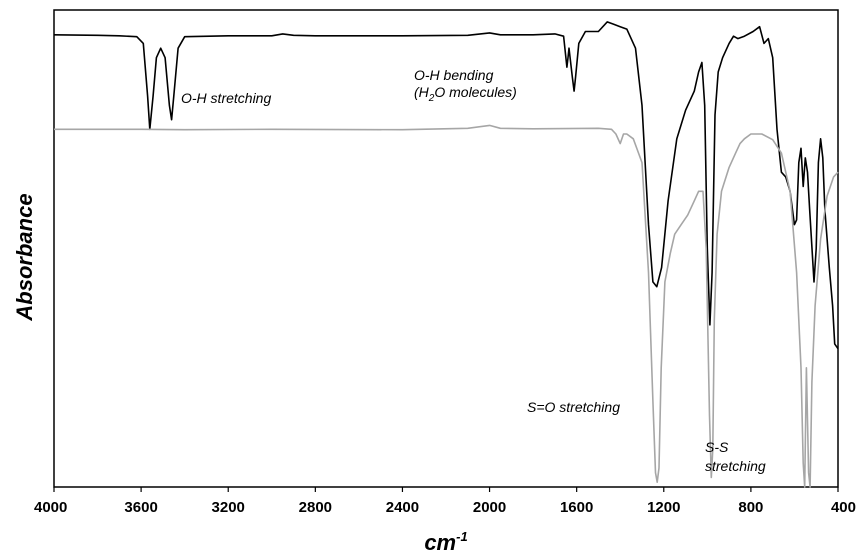 This screenshot has width=859, height=556. Describe the element at coordinates (735, 466) in the screenshot. I see `annotation-ss-stretching: stretching` at that location.